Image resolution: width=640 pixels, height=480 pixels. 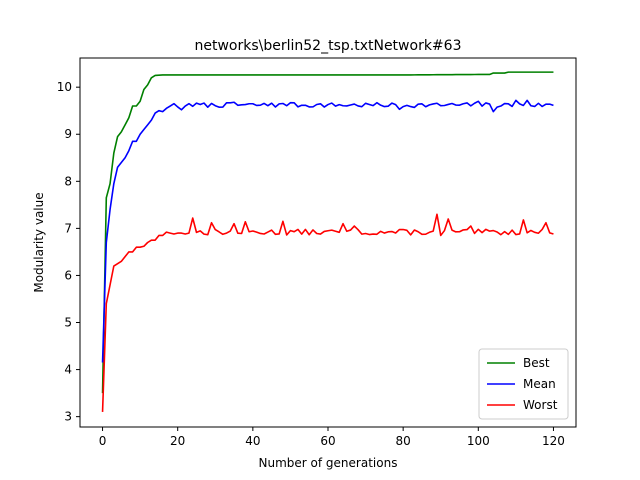 What do you see at coordinates (252, 441) in the screenshot?
I see `x-tick-label: 40` at bounding box center [252, 441].